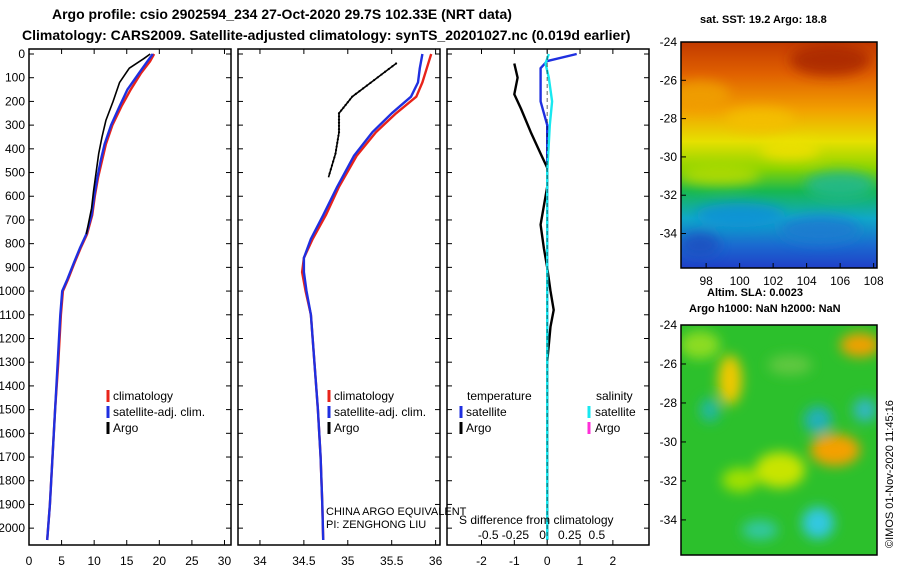 The image size is (900, 580). What do you see at coordinates (12, 315) in the screenshot?
I see `depth-tick-label: 1100` at bounding box center [12, 315].